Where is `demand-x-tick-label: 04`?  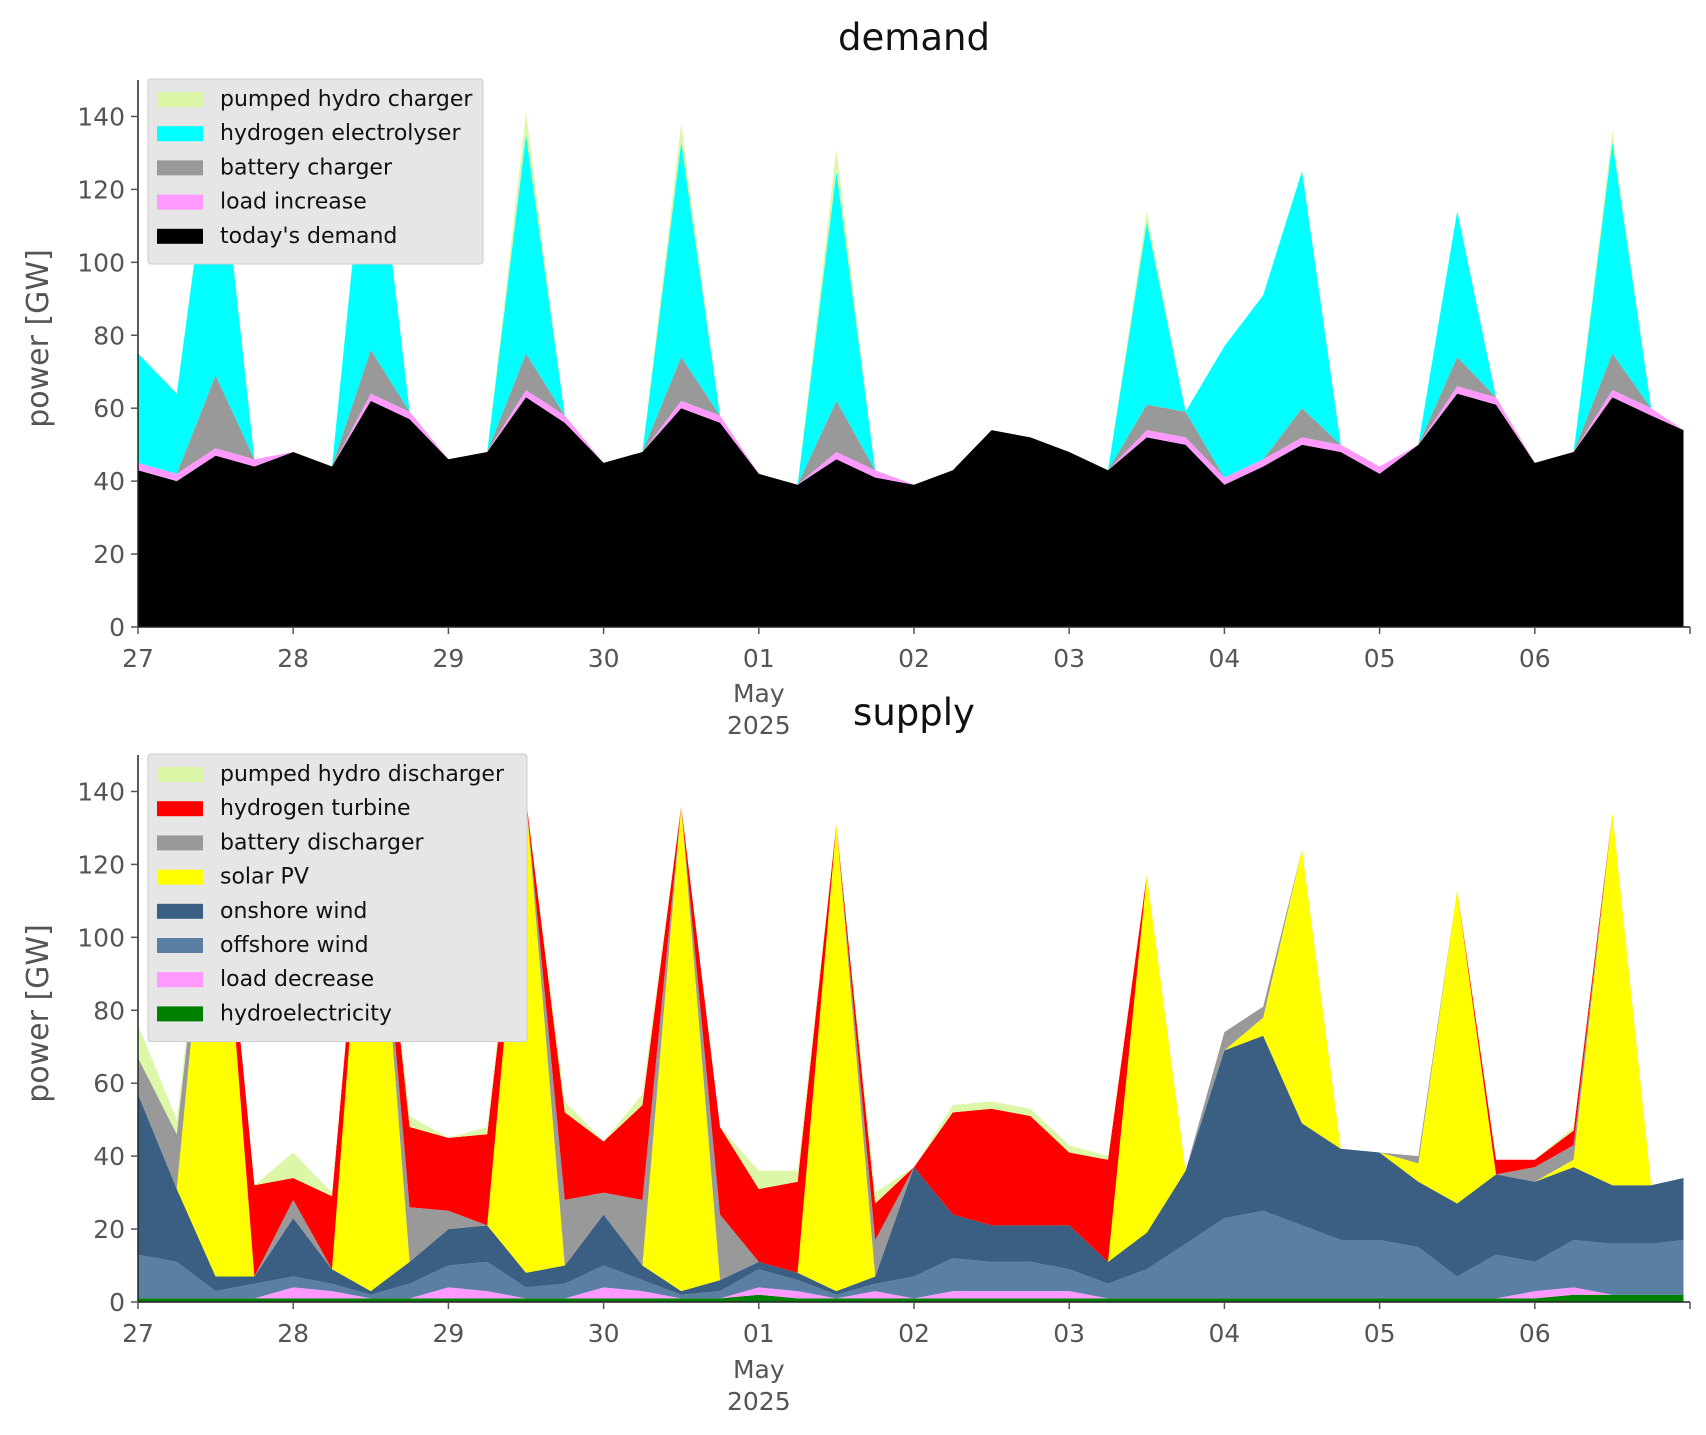
demand-x-tick-label: 04 is located at coordinates (1224, 658).